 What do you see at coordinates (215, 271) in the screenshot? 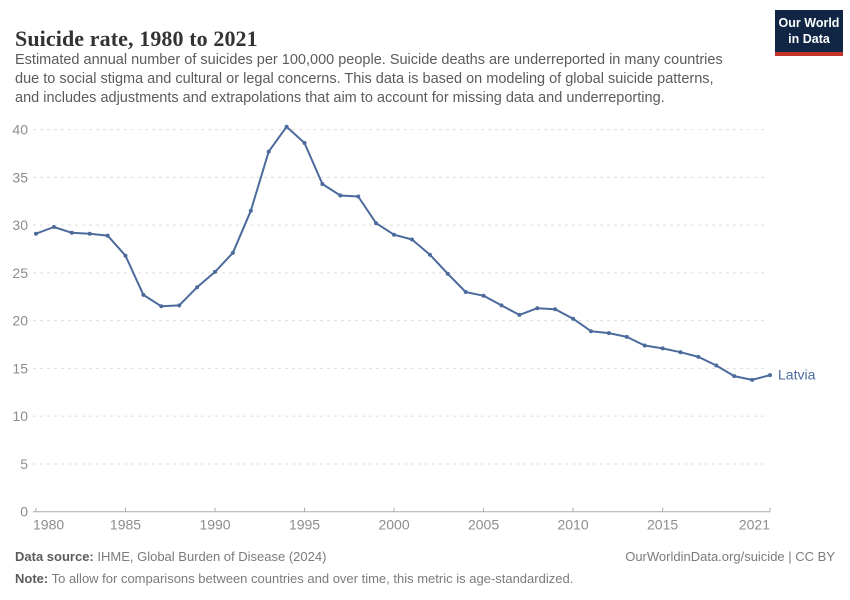
I see `data-point-1990` at bounding box center [215, 271].